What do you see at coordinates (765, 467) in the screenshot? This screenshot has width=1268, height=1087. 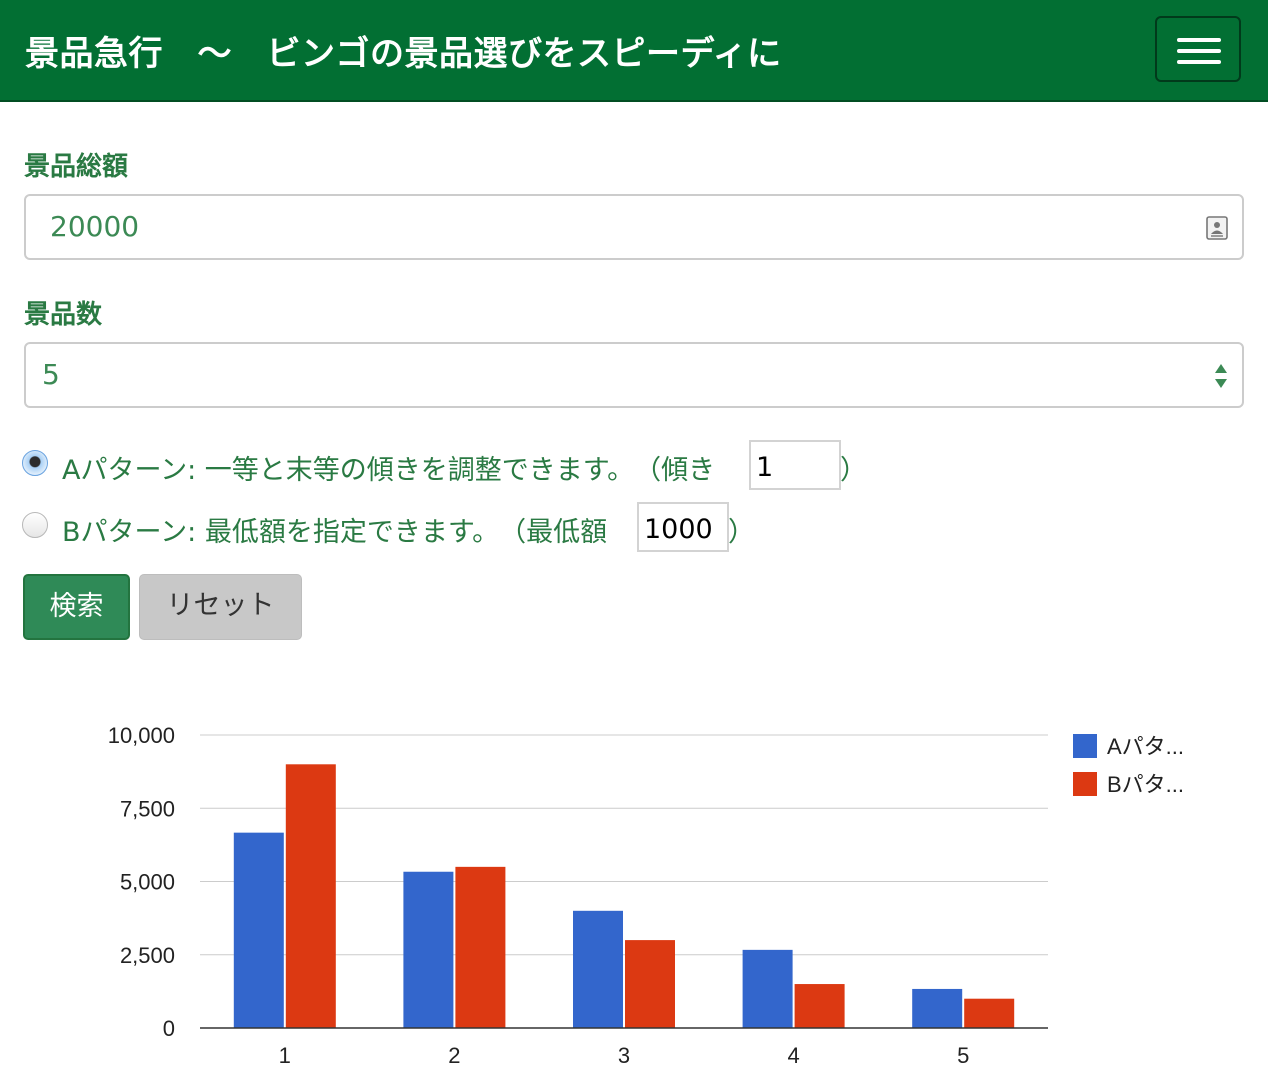 I see `slope-value: 1` at bounding box center [765, 467].